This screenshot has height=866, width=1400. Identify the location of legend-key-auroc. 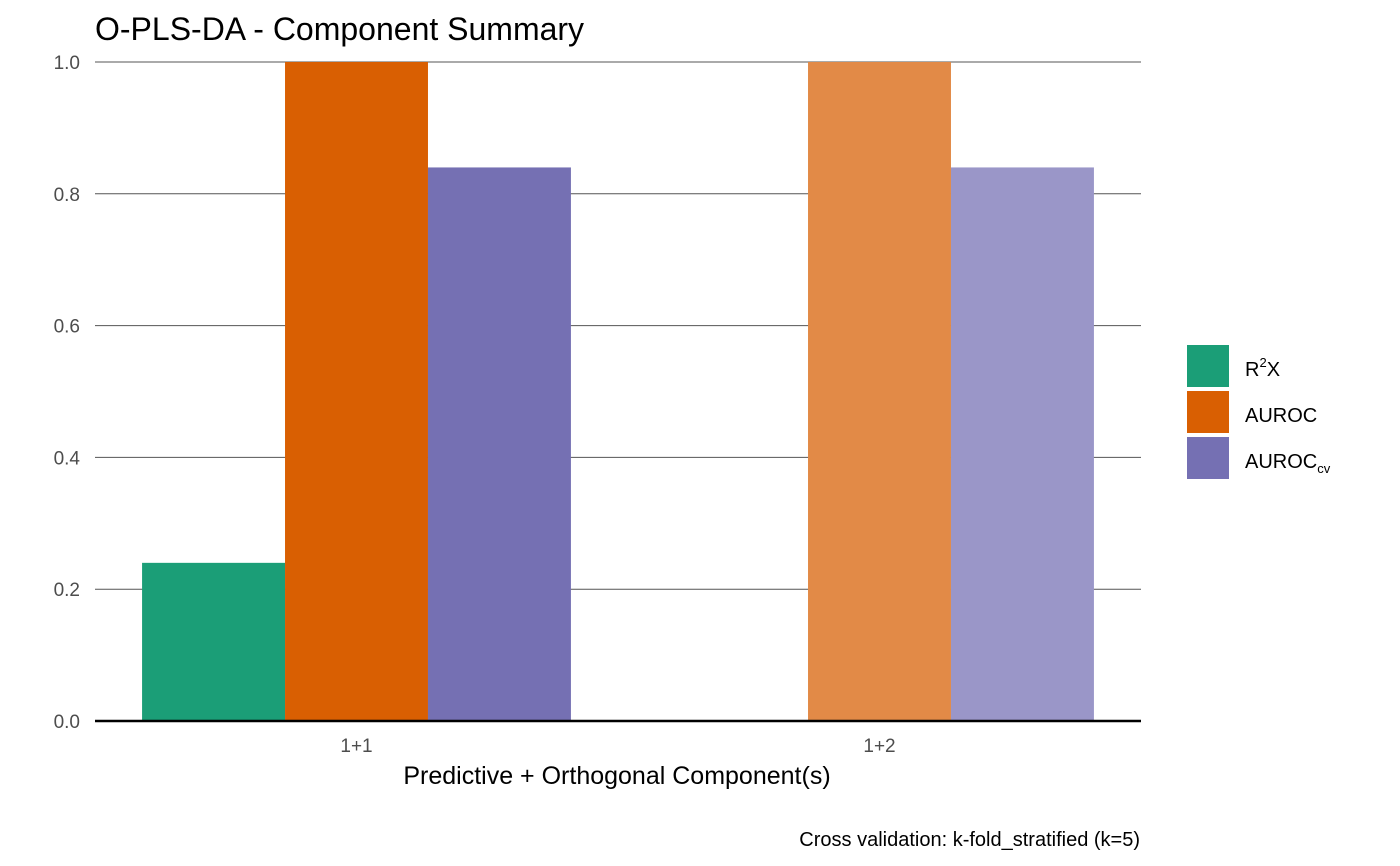
(1208, 412).